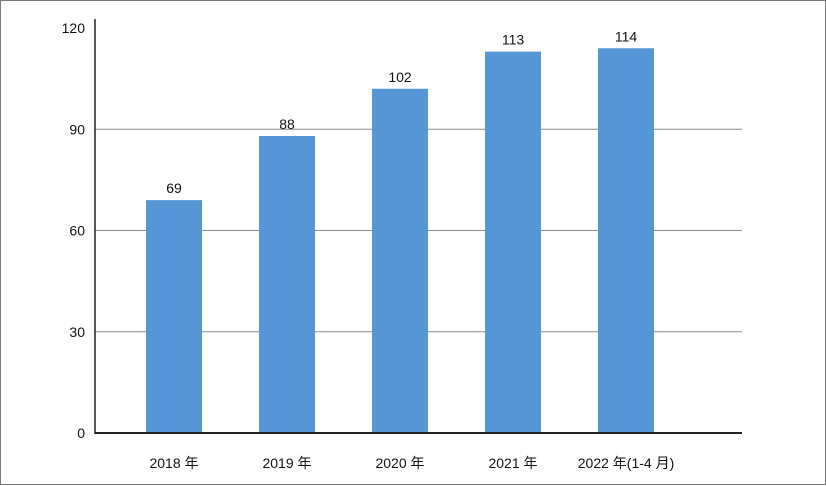 Image resolution: width=826 pixels, height=486 pixels. I want to click on y-tick-label: 0, so click(81, 433).